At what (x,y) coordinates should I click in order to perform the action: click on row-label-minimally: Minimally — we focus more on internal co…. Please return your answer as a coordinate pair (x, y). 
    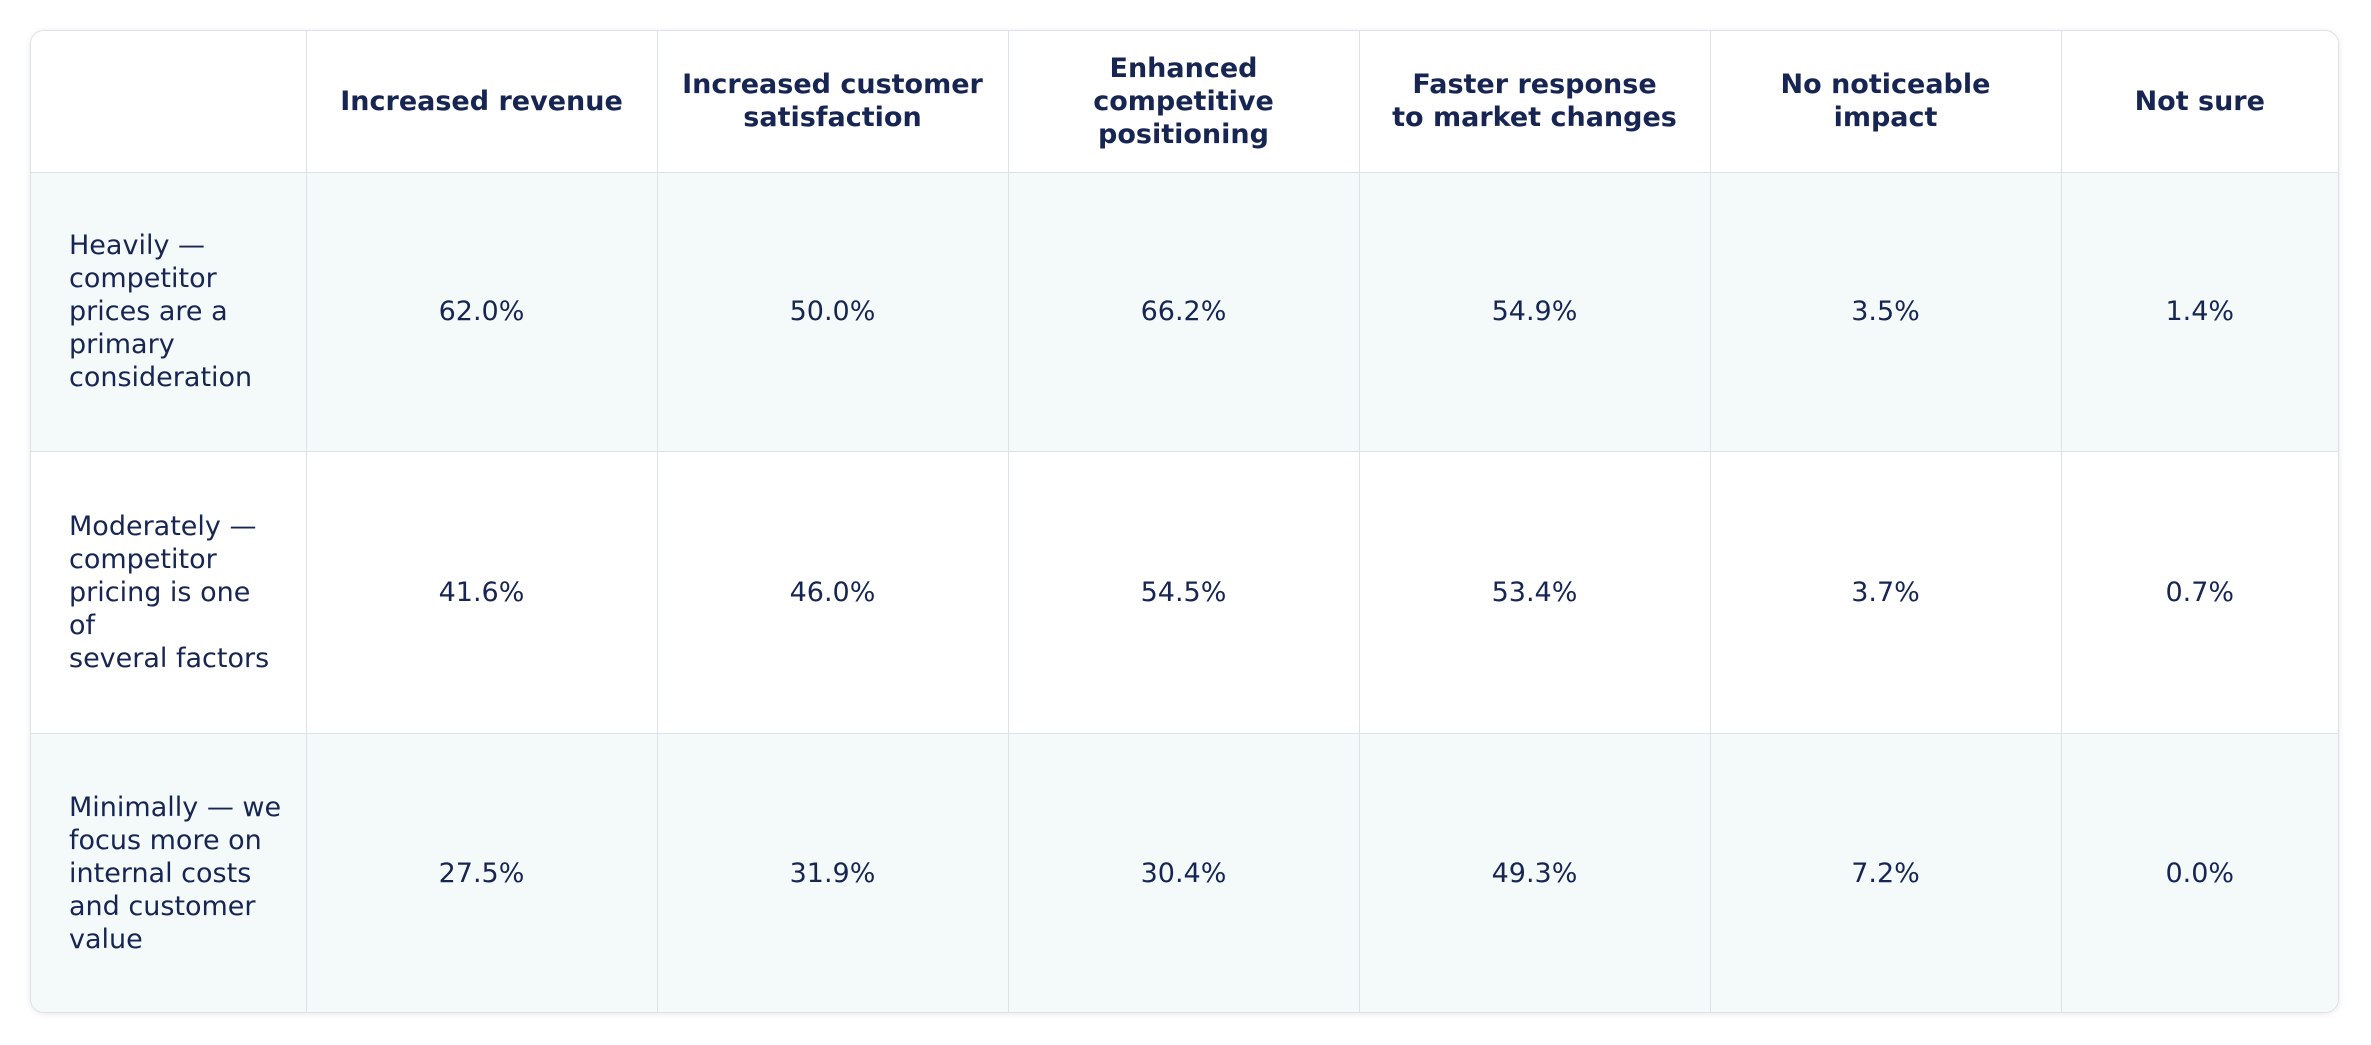
    Looking at the image, I should click on (168, 872).